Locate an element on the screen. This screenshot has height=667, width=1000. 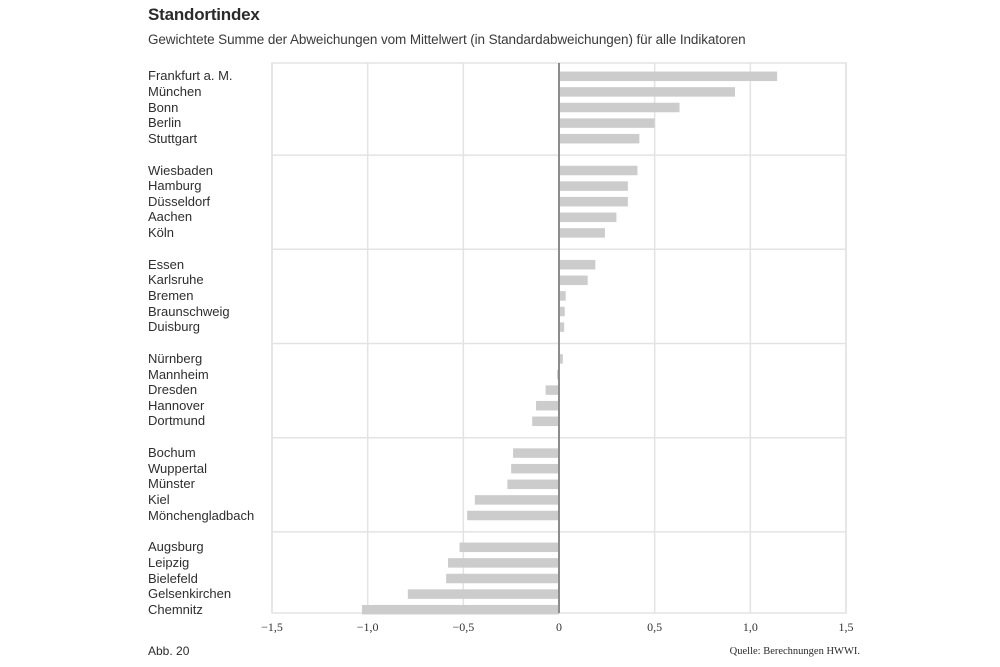
category-label: Wuppertal is located at coordinates (178, 468).